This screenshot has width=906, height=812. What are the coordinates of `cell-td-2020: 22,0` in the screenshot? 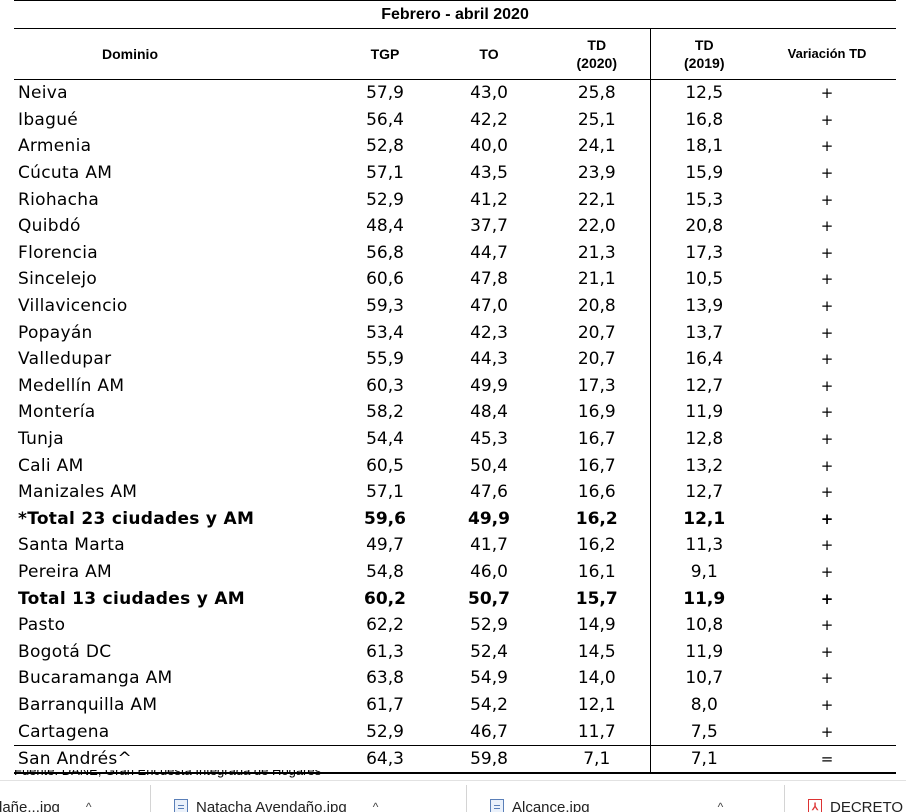 It's located at (597, 226).